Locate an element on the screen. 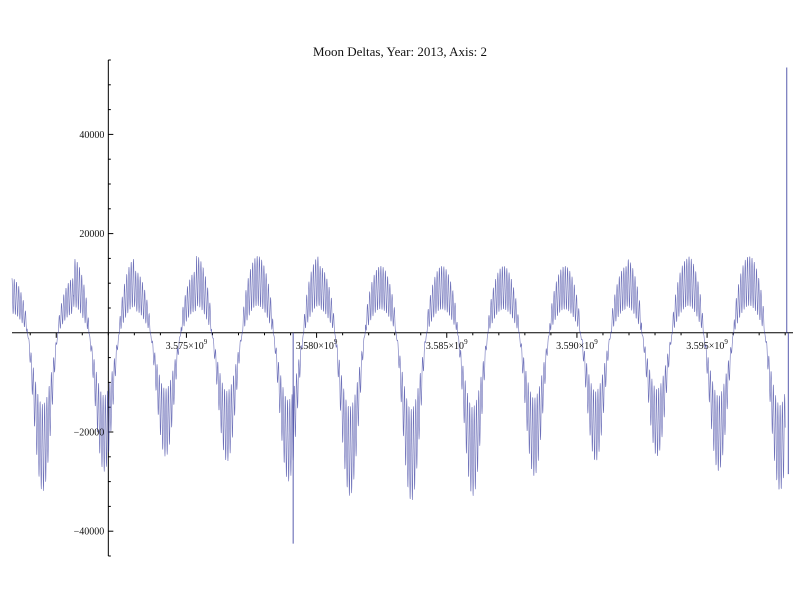 This screenshot has height=600, width=800. x-tick-label: 3.575×10⁹ is located at coordinates (187, 345).